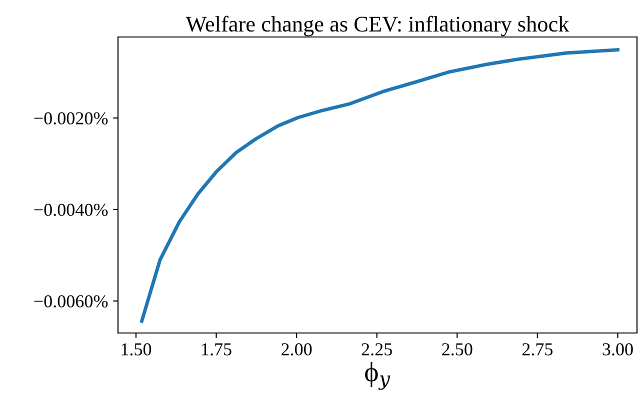  I want to click on x-tick-label: 2.00, so click(297, 349).